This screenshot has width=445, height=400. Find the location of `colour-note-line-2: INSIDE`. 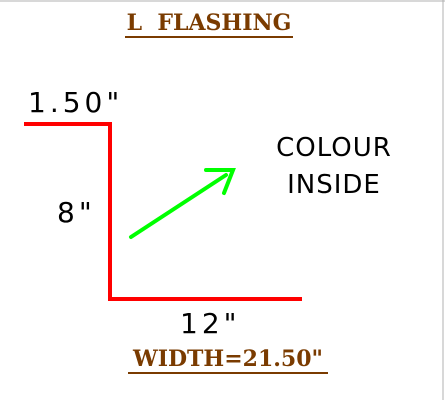

colour-note-line-2: INSIDE is located at coordinates (334, 185).